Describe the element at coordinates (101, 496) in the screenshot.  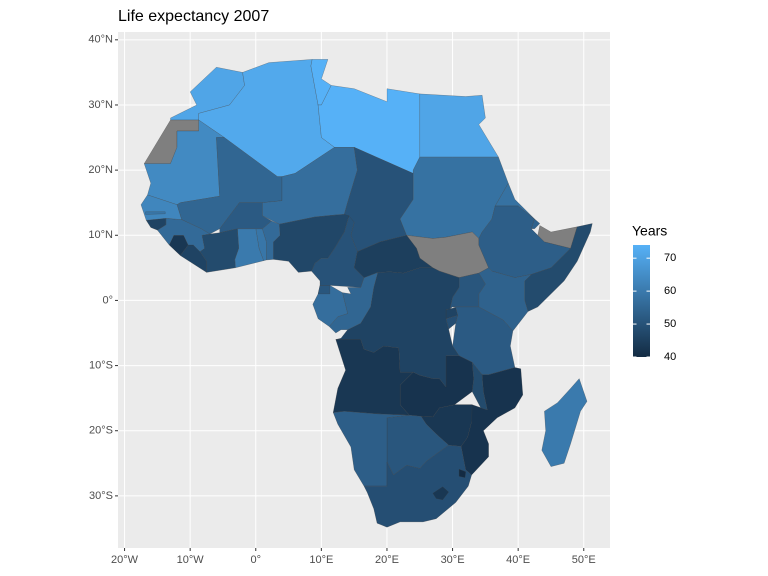
I see `y-tick-label: 30°S` at that location.